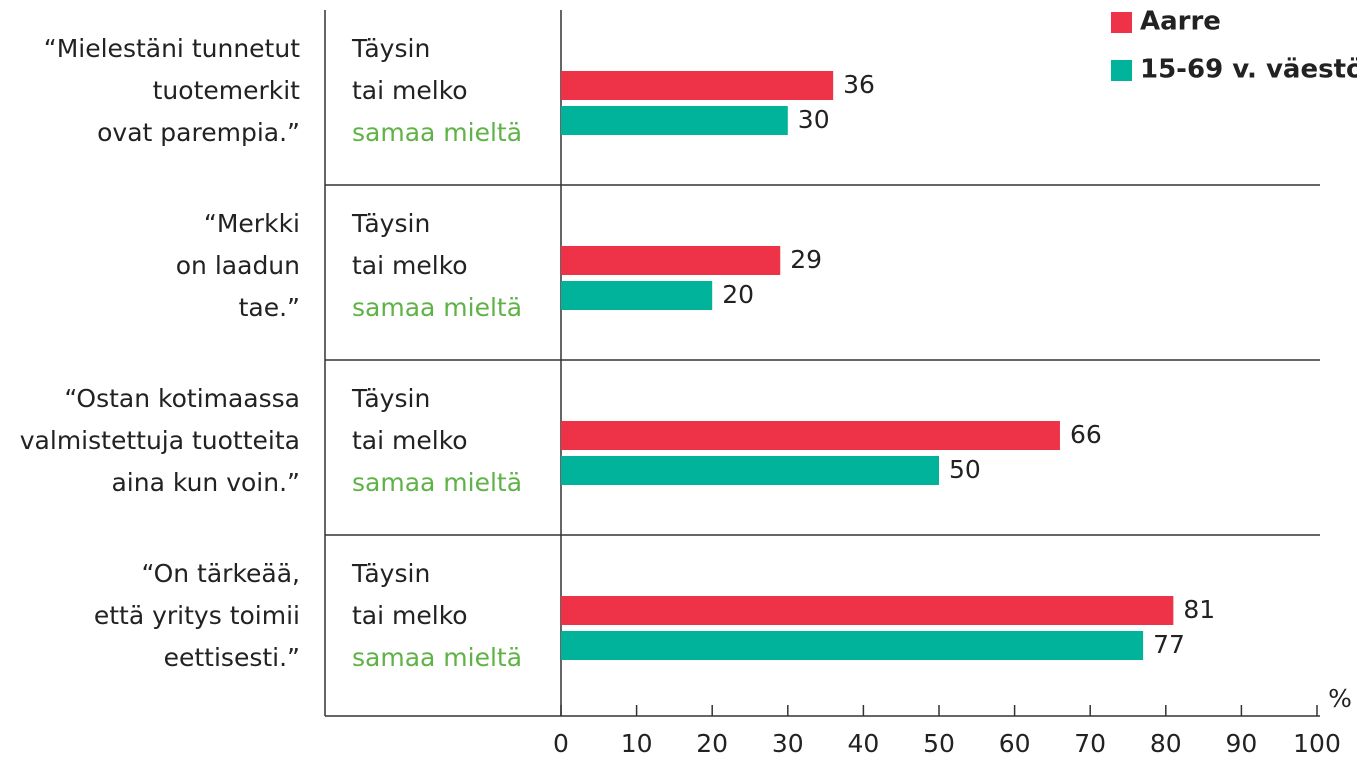  Describe the element at coordinates (1015, 743) in the screenshot. I see `x-tick-label: 60` at that location.